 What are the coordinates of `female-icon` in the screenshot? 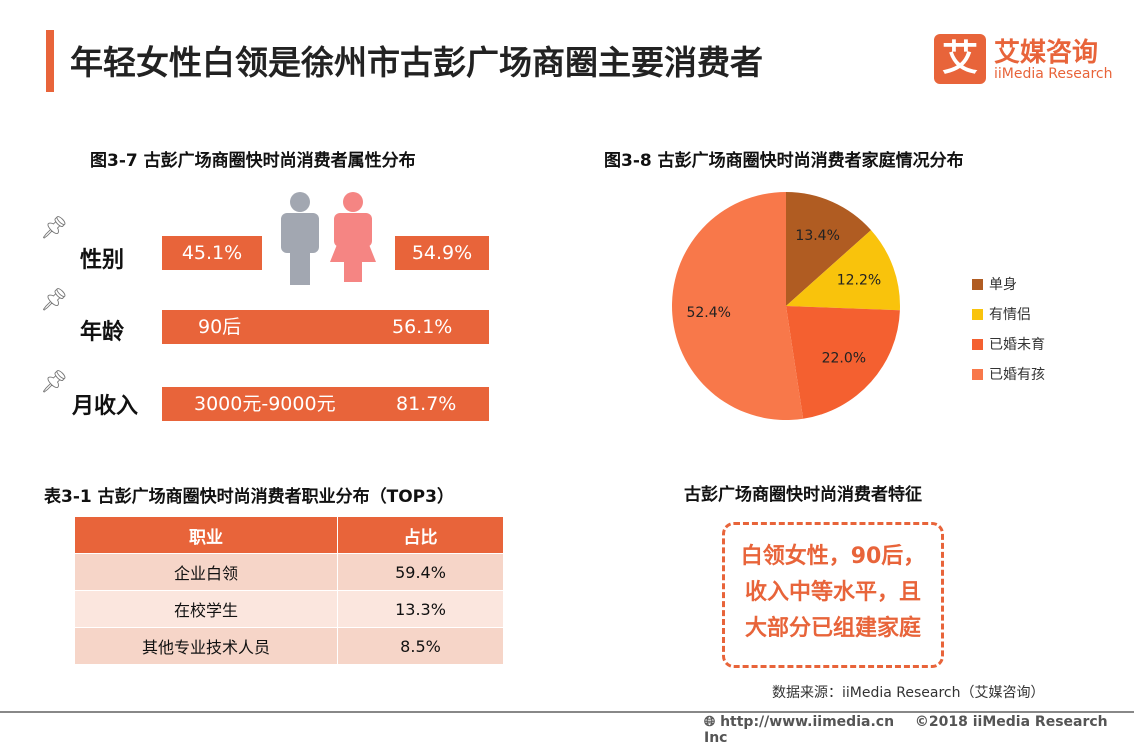 It's located at (353, 237).